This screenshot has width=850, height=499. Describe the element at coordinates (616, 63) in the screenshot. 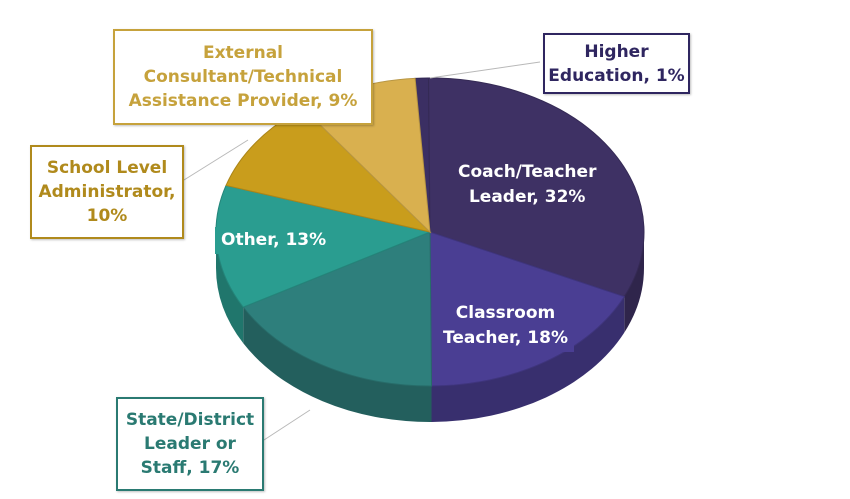

I see `label-higher-education: Higher Education, 1%` at that location.